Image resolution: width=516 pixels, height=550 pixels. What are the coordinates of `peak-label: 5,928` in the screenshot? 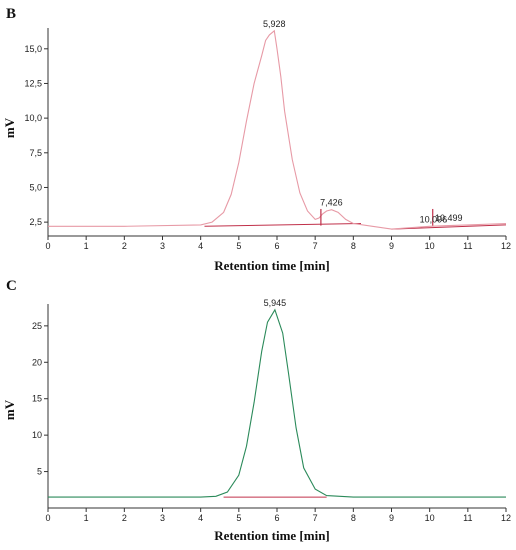 It's located at (274, 24).